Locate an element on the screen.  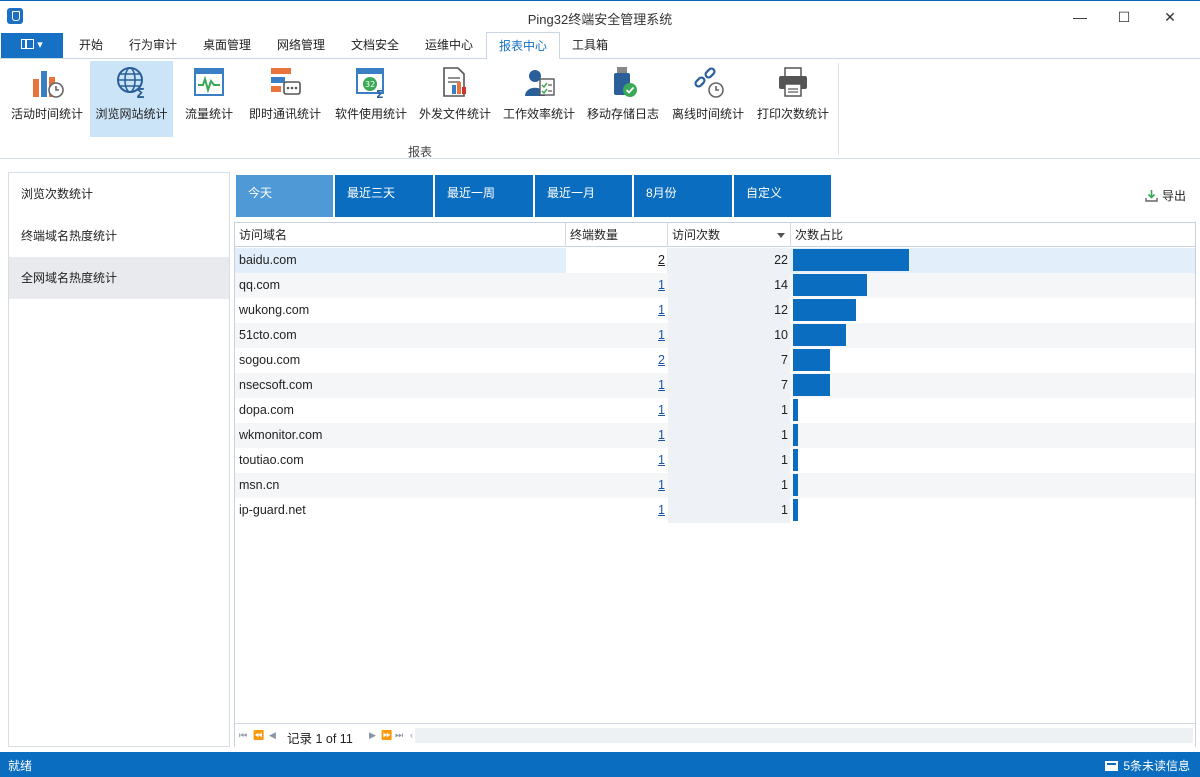
ribbon-tab-bar: ▾ 开始 行为审计 桌面管理 网络管理 文档安全 运维中心 报表中心 工具箱 is located at coordinates (600, 46).